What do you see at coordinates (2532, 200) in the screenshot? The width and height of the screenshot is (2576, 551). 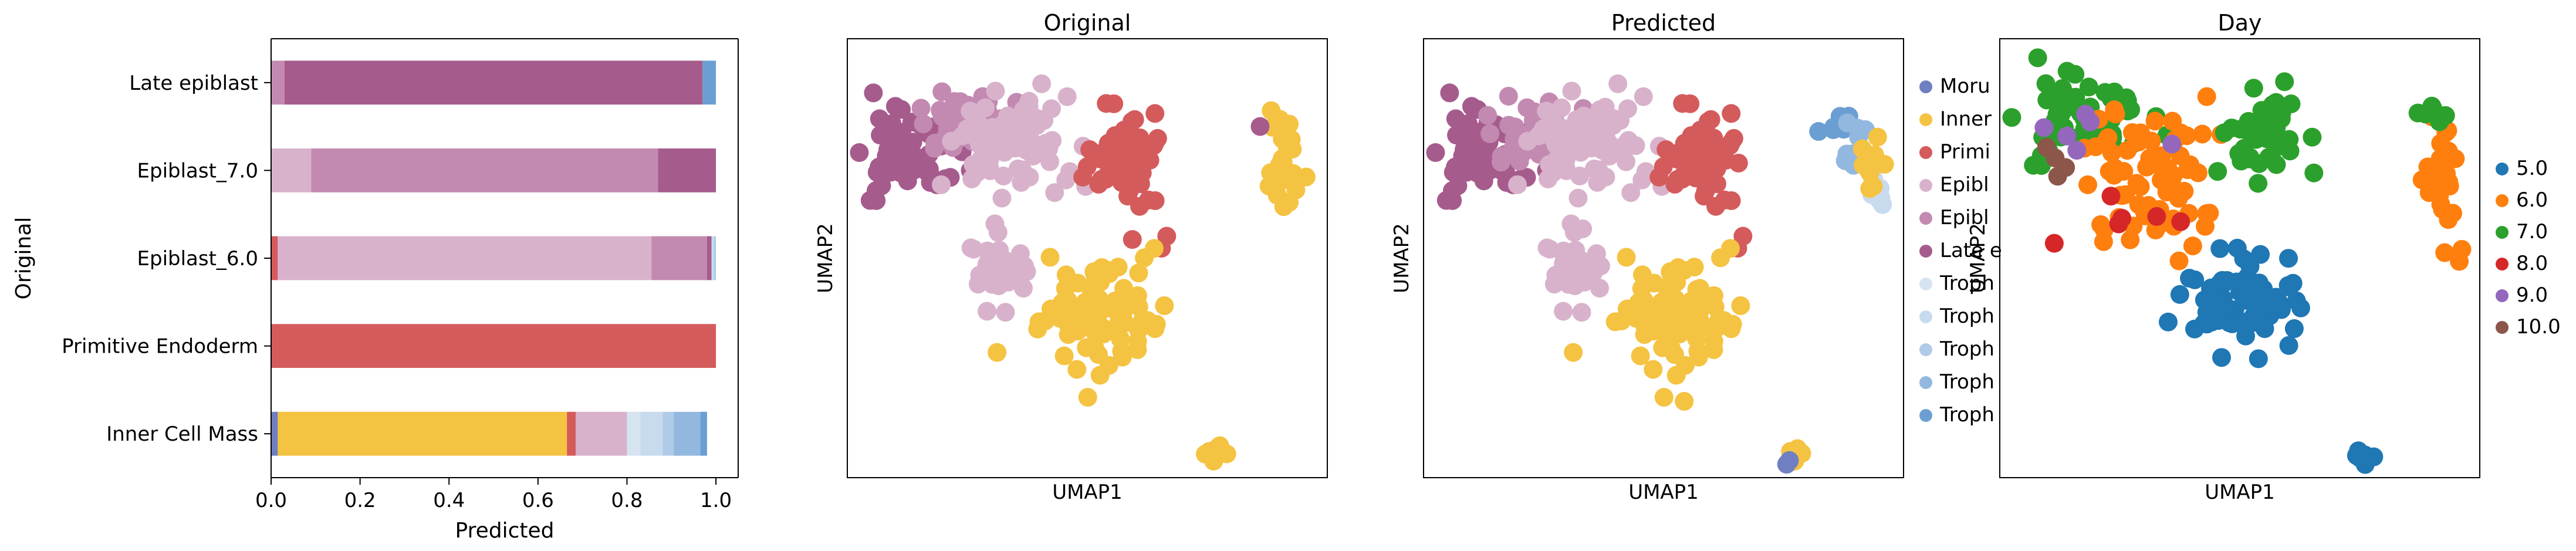 I see `legend-label: 6.0` at bounding box center [2532, 200].